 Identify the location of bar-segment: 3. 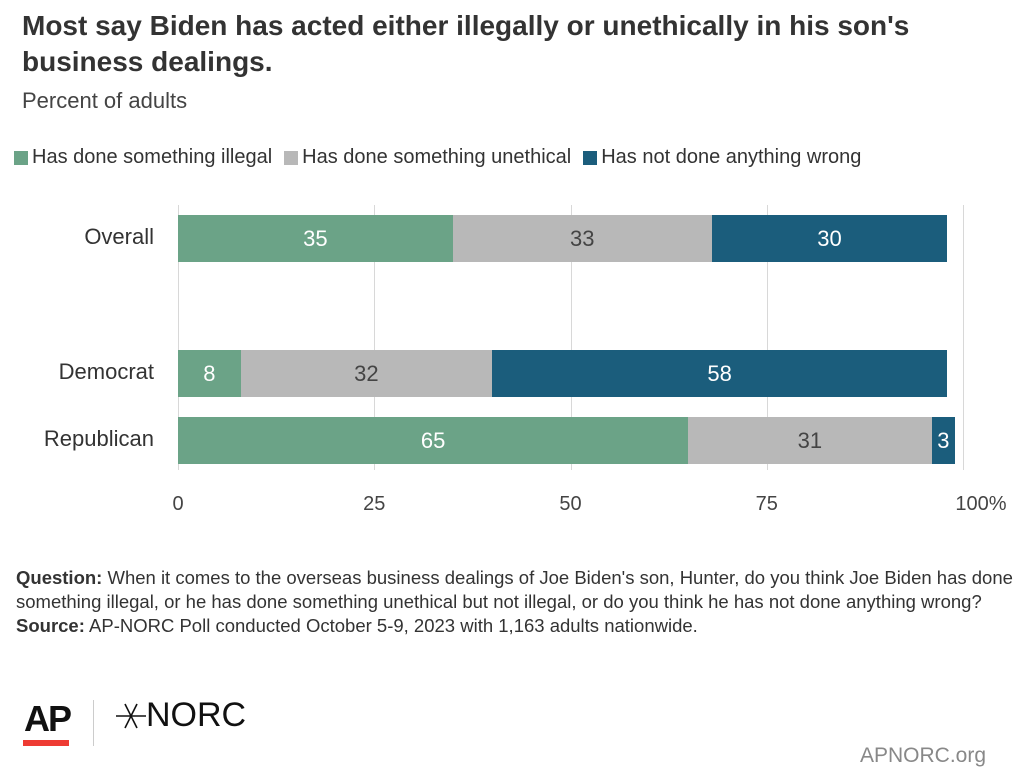
(943, 440).